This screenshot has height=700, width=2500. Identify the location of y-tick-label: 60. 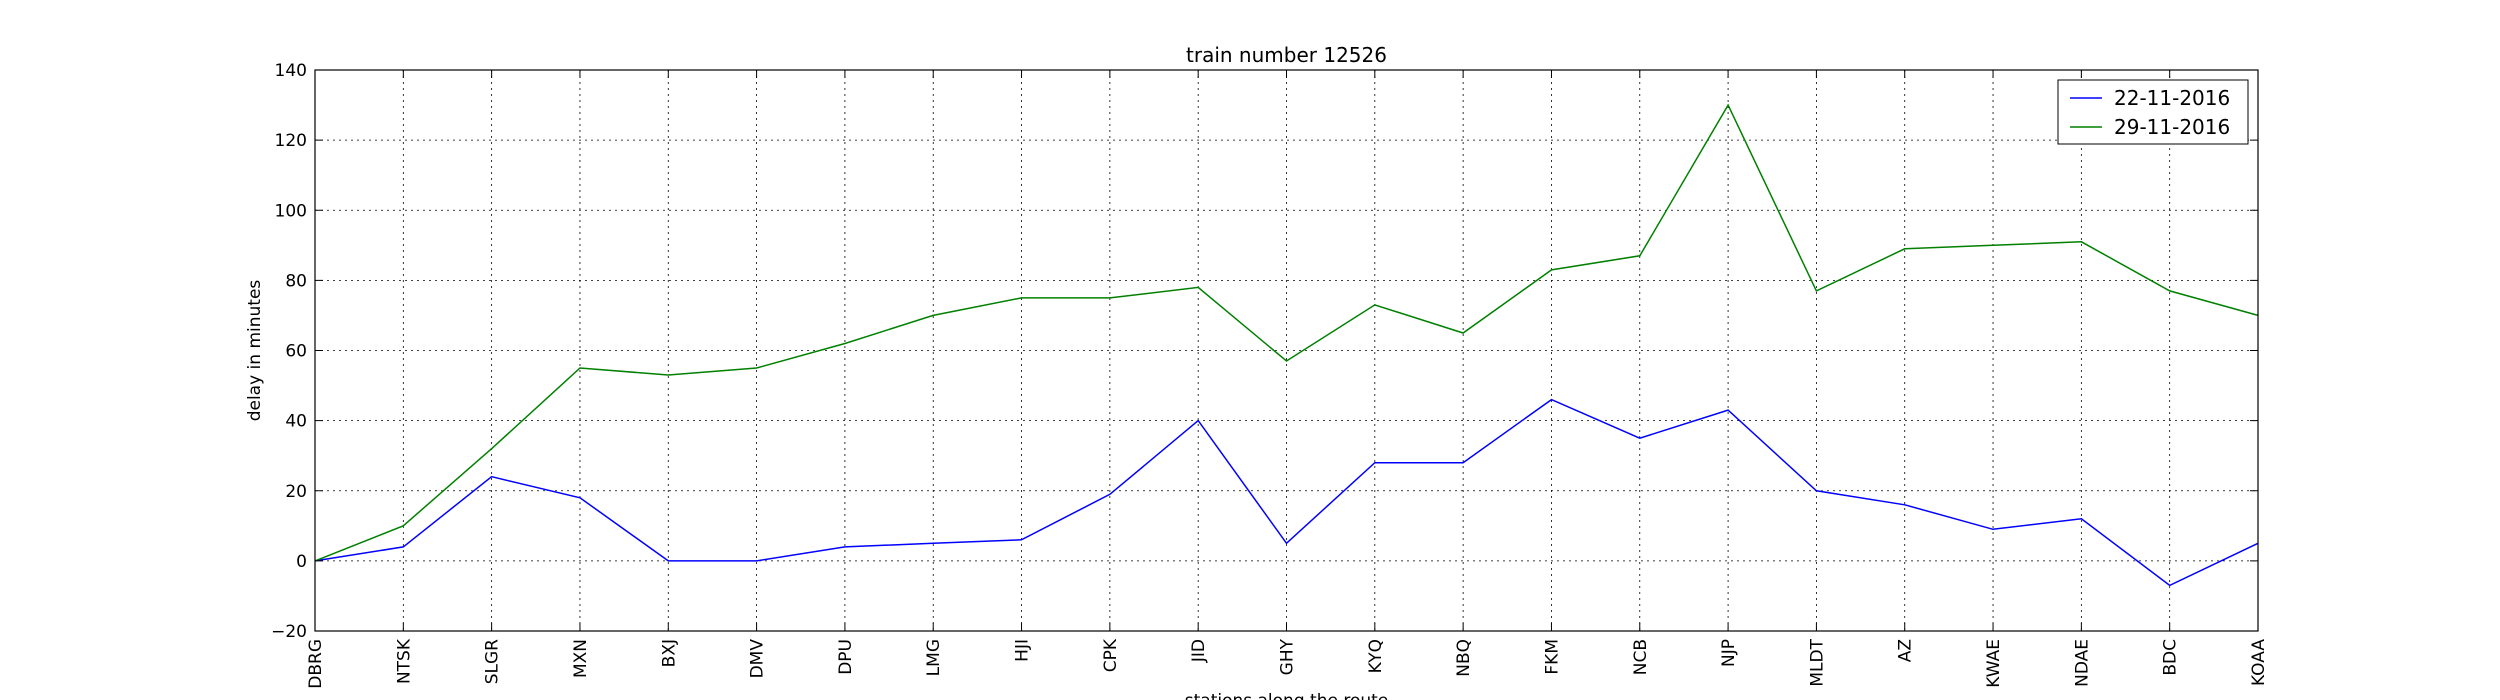
(296, 352).